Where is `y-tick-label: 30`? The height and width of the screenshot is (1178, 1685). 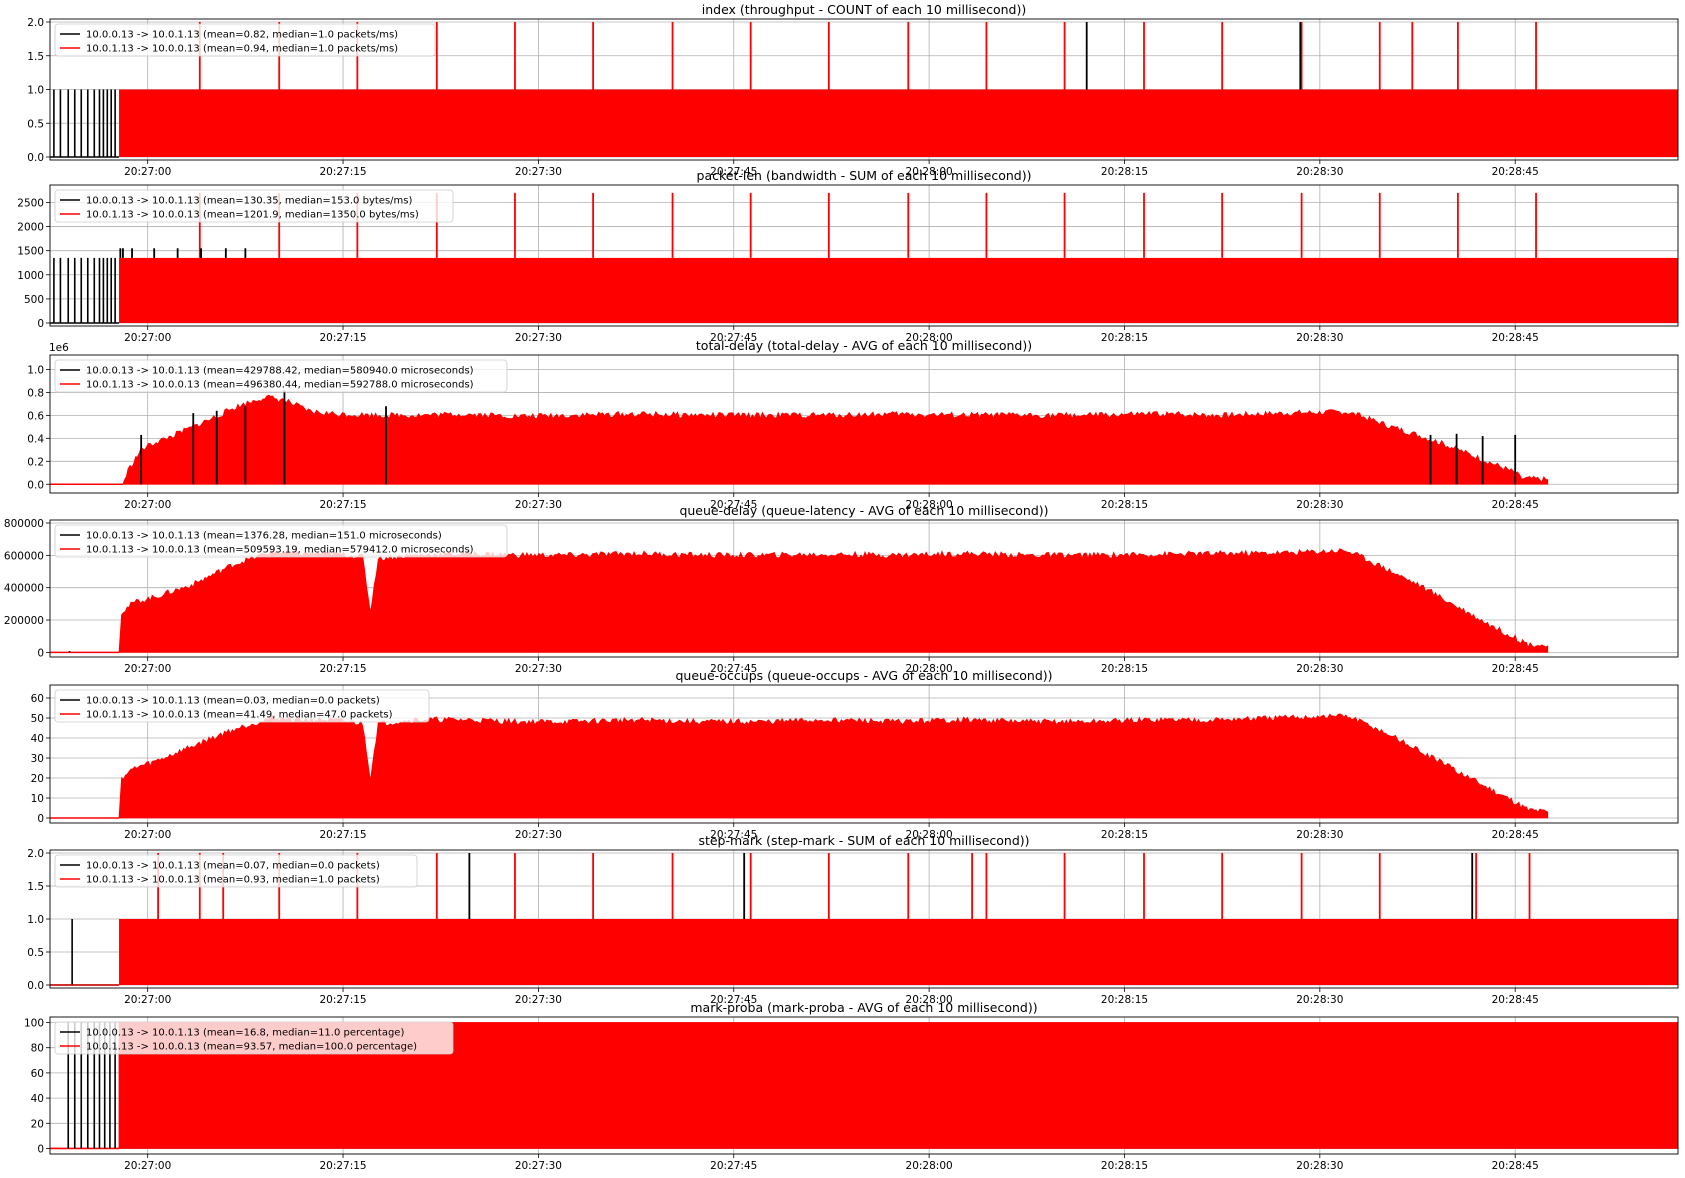 y-tick-label: 30 is located at coordinates (37, 759).